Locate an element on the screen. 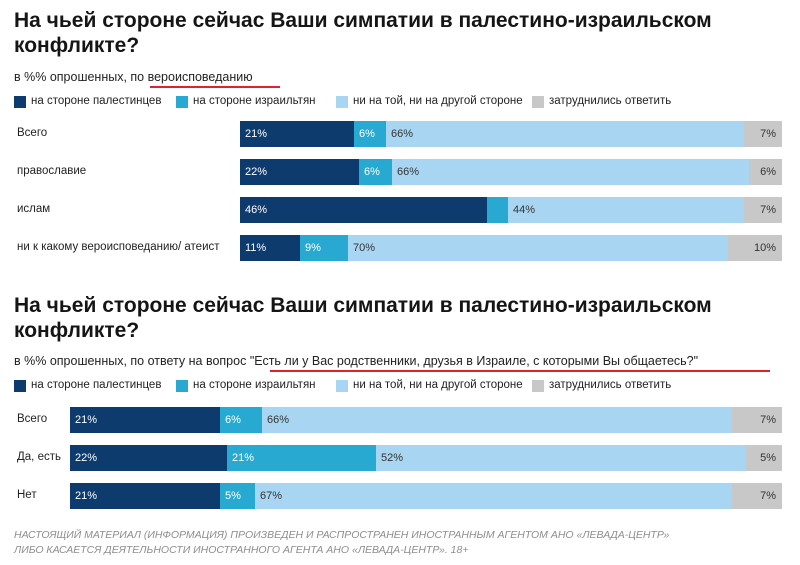 The height and width of the screenshot is (565, 800). chart1-bar: 11% 9% 70% 10% is located at coordinates (511, 248).